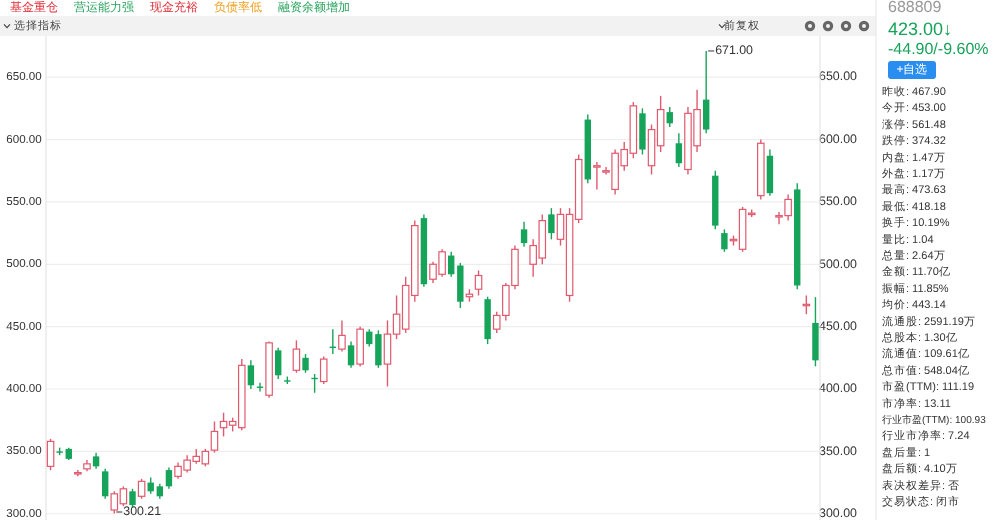  Describe the element at coordinates (938, 49) in the screenshot. I see `text: -44.90/-9.60%` at that location.